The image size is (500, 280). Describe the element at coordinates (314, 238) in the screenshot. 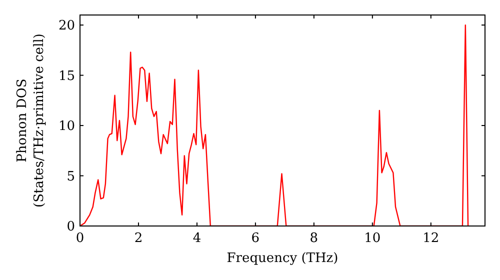

I see `x-tick-label: 8` at that location.